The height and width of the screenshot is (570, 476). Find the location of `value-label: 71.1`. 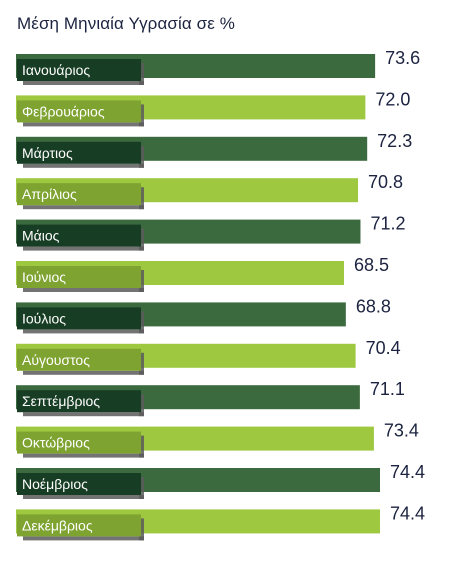

value-label: 71.1 is located at coordinates (387, 389).